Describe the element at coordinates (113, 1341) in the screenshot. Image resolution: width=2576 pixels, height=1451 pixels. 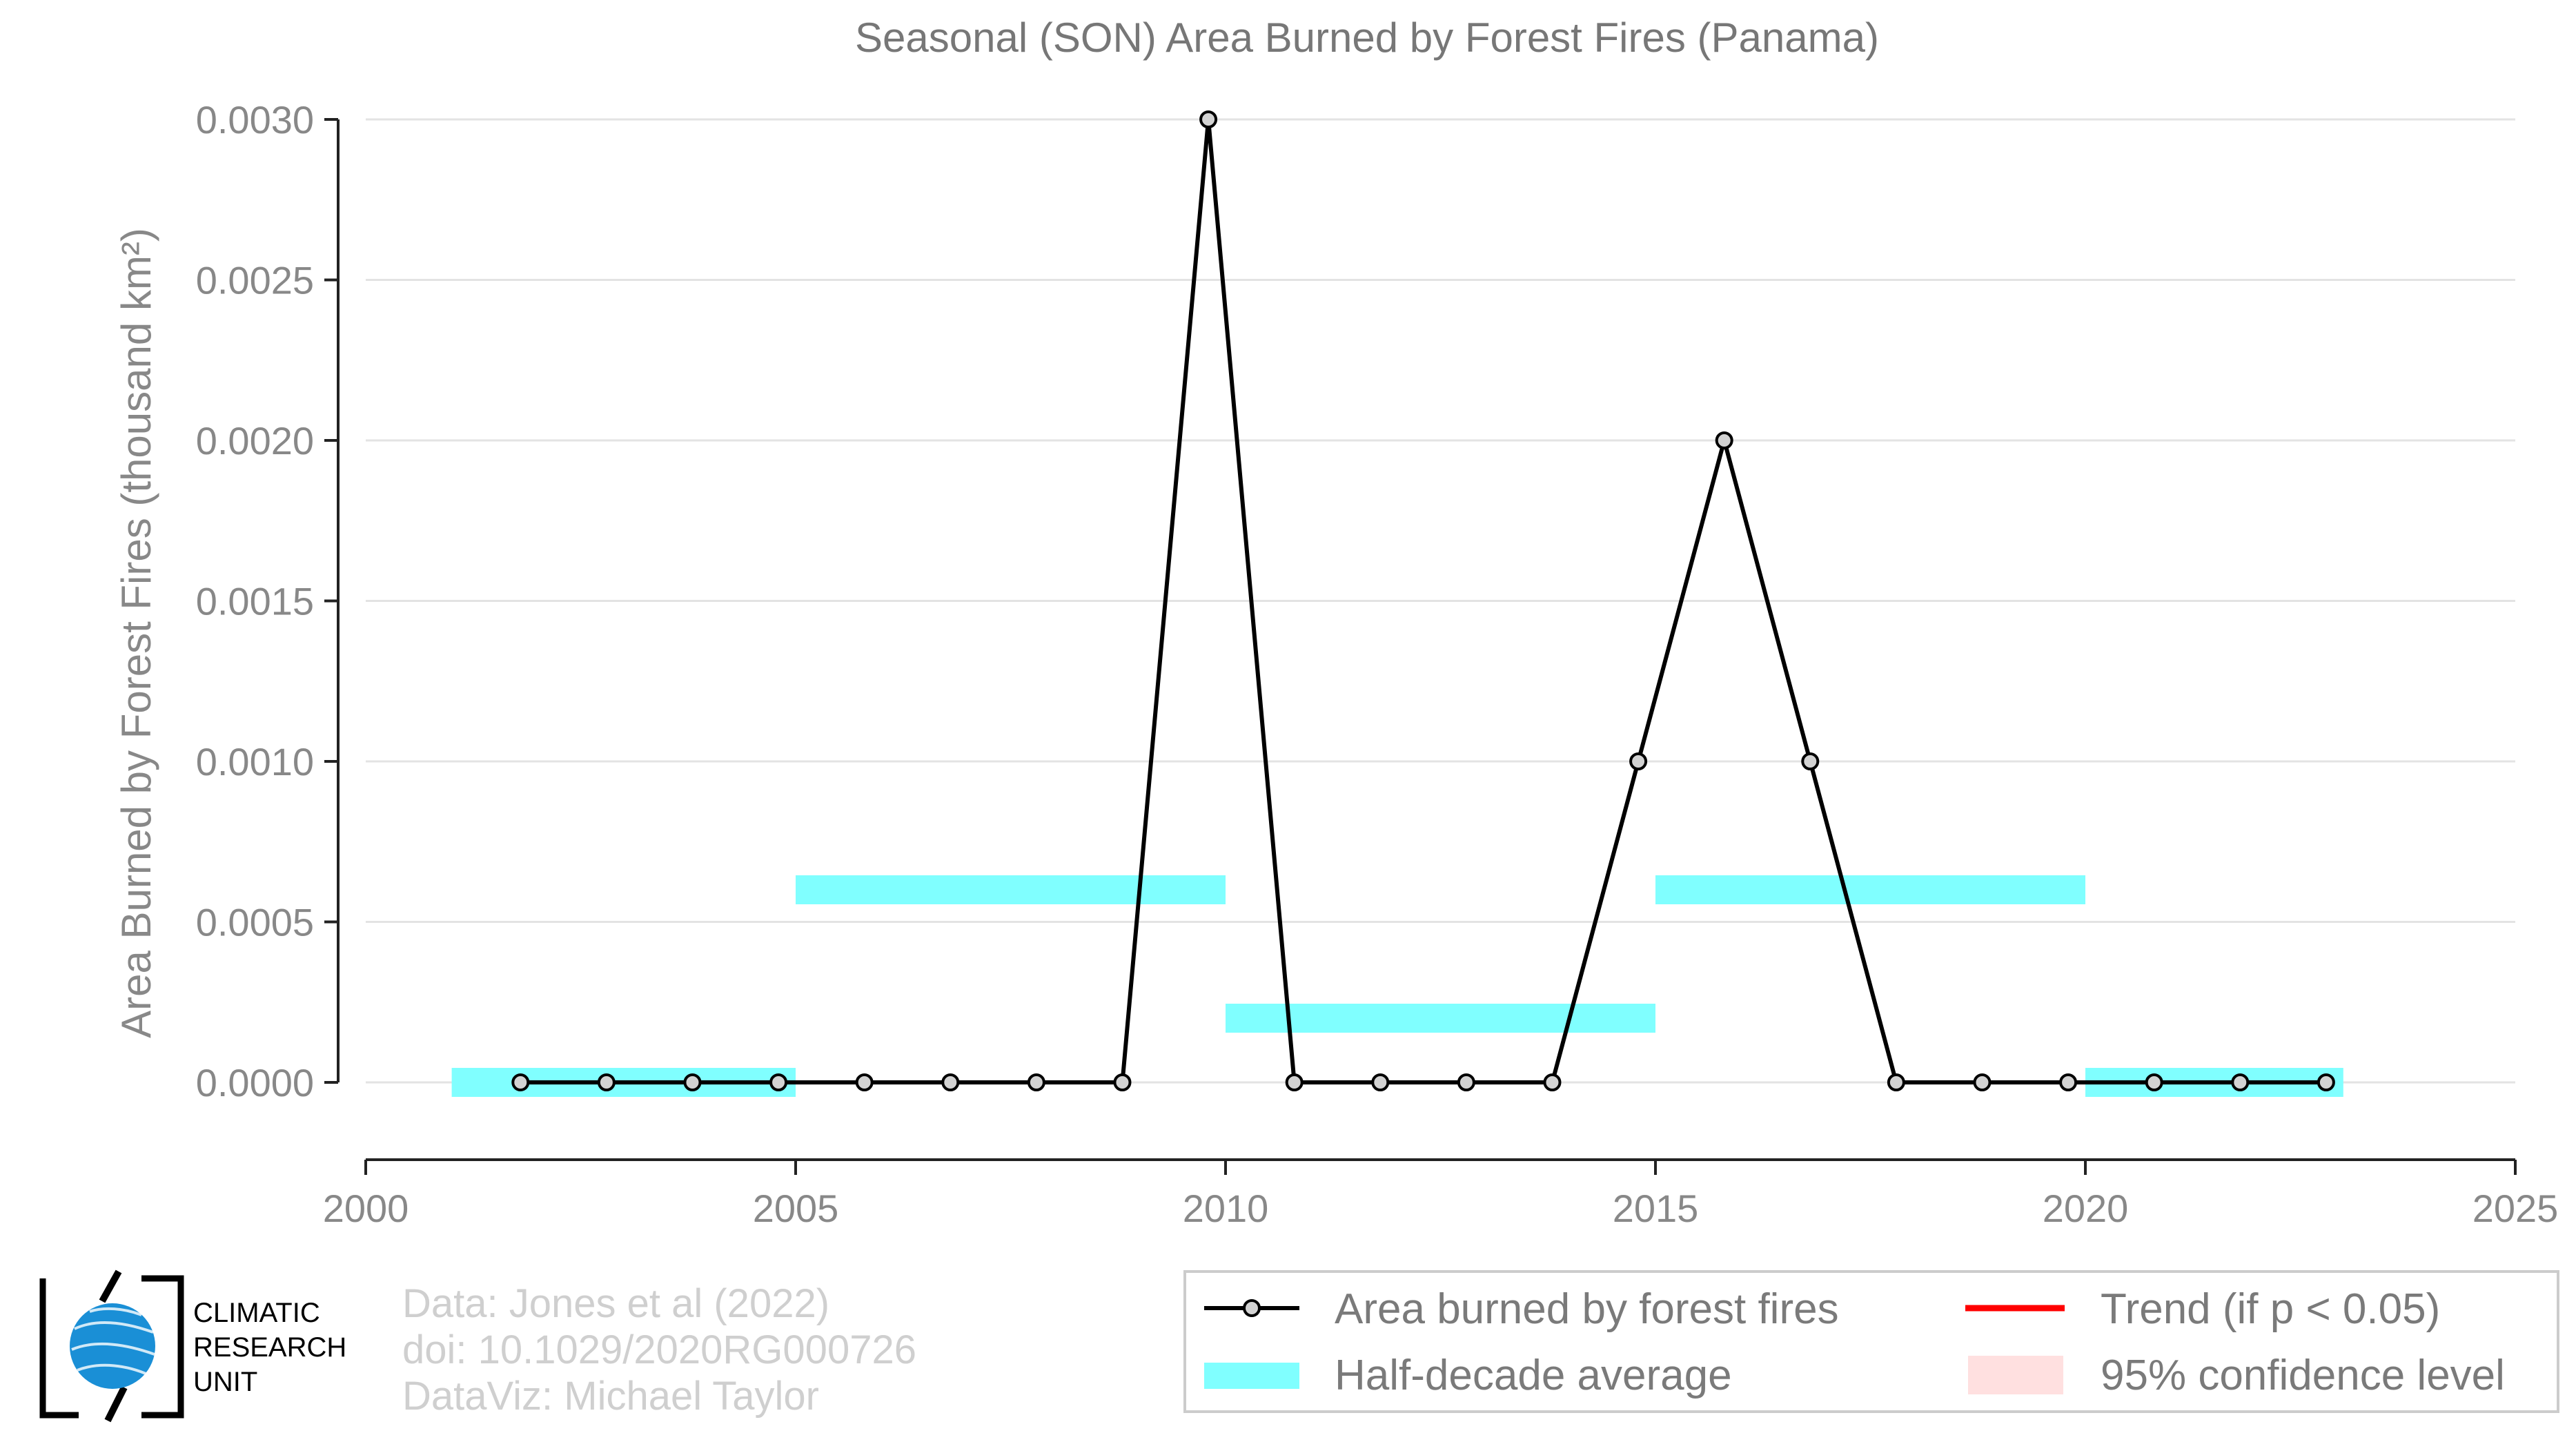
I see `globe-swirl-icon` at that location.